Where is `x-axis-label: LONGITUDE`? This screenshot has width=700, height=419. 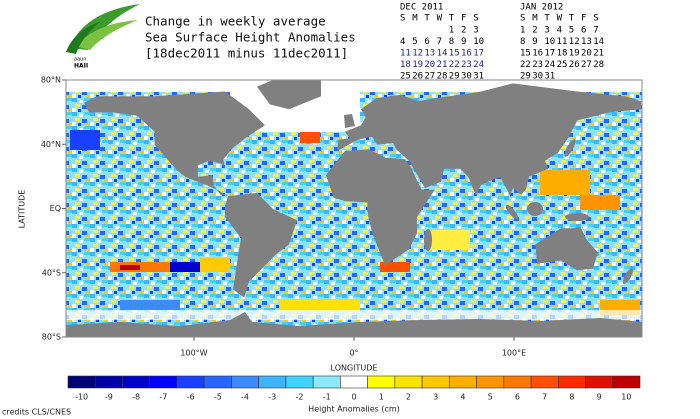 x-axis-label: LONGITUDE is located at coordinates (354, 368).